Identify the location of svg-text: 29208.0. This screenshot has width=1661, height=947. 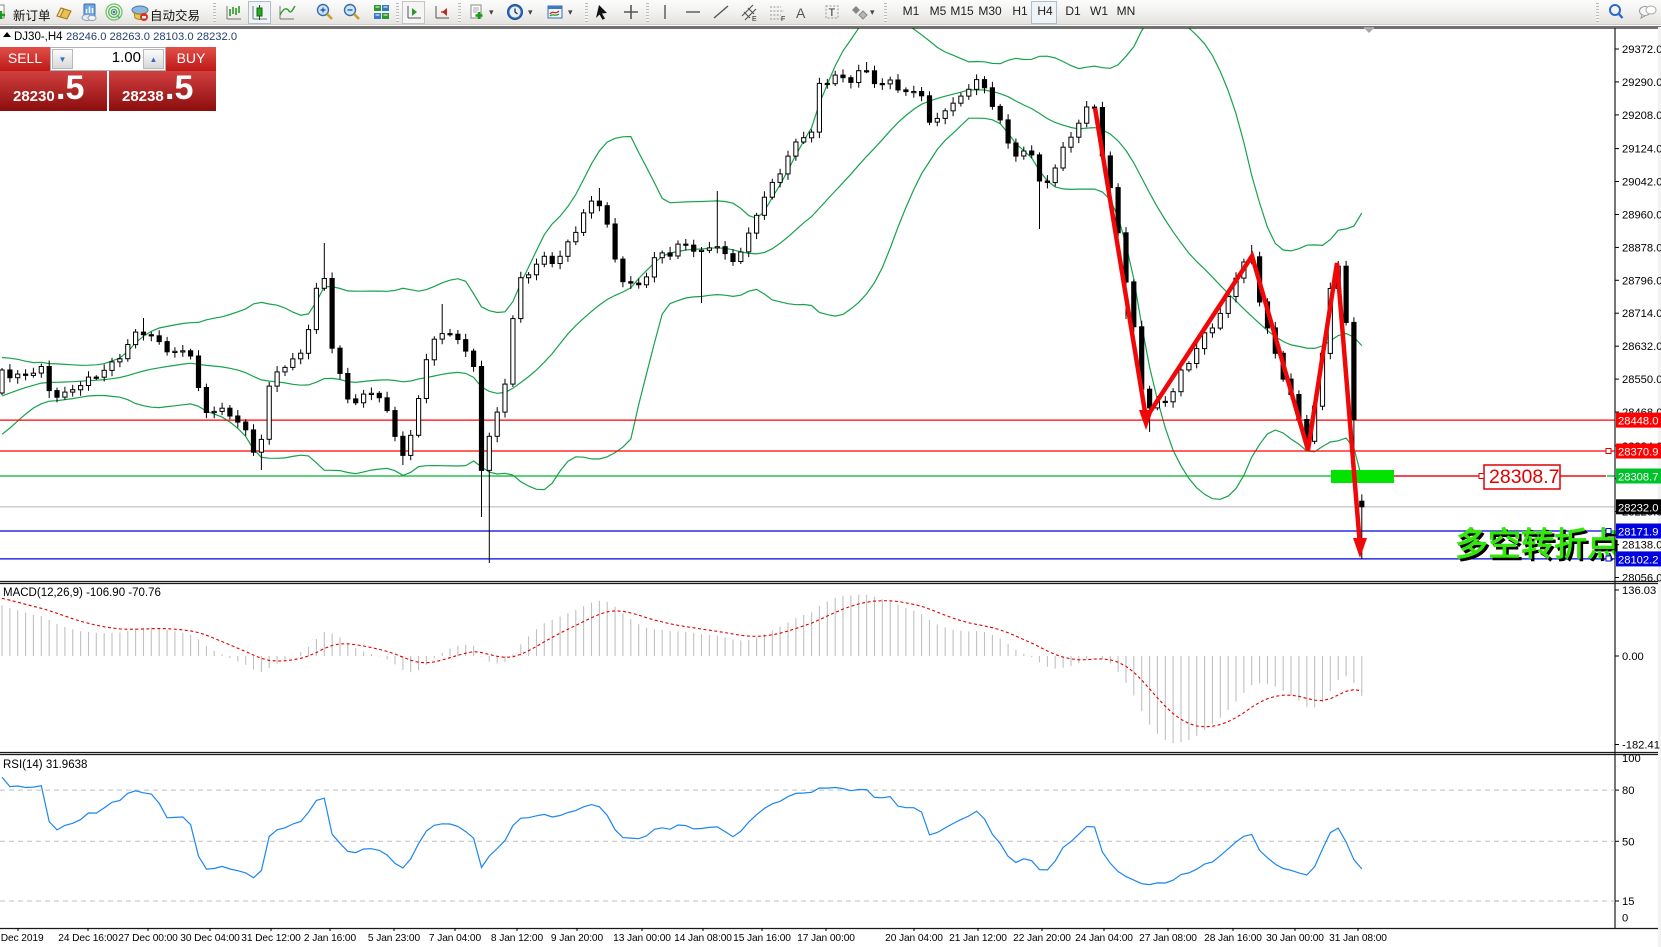
(1641, 116).